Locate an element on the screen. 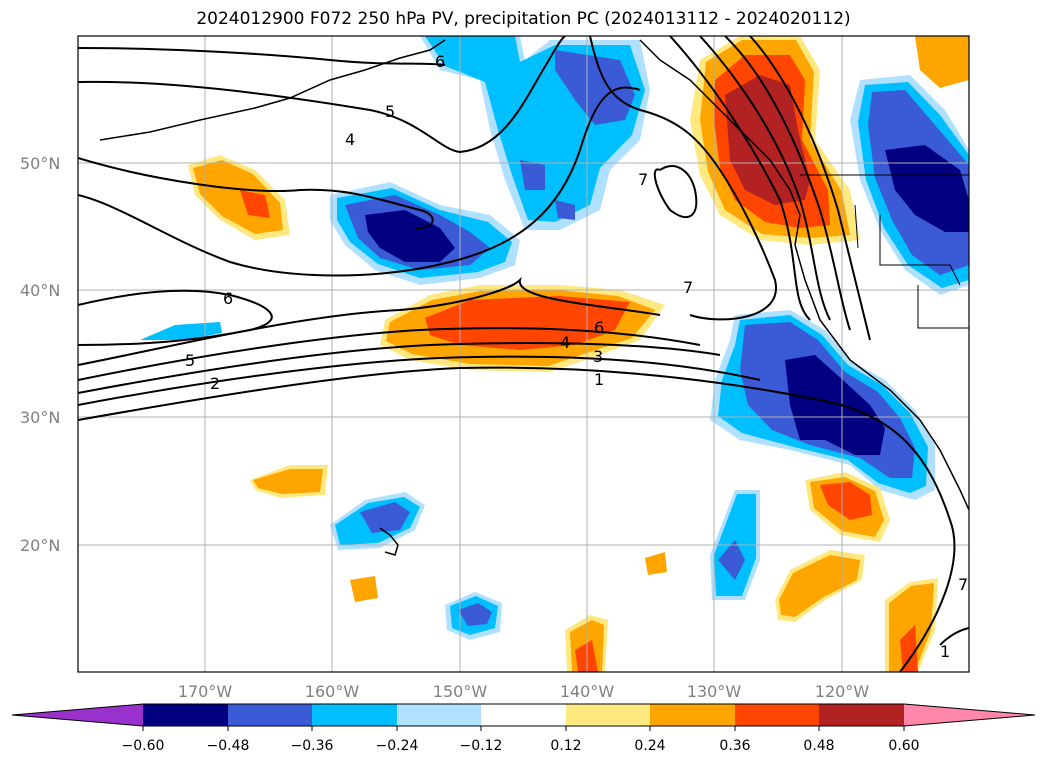 Image resolution: width=1047 pixels, height=765 pixels. colorbar-tick-label: 0.36 is located at coordinates (734, 746).